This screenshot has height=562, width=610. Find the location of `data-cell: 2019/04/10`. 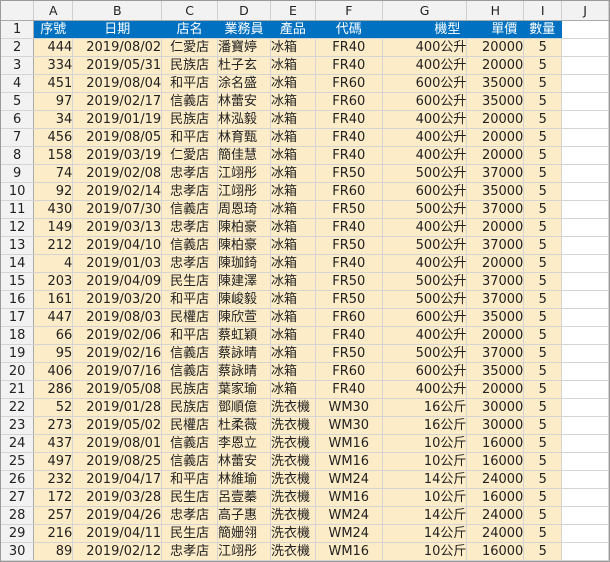

data-cell: 2019/04/10 is located at coordinates (117, 245).